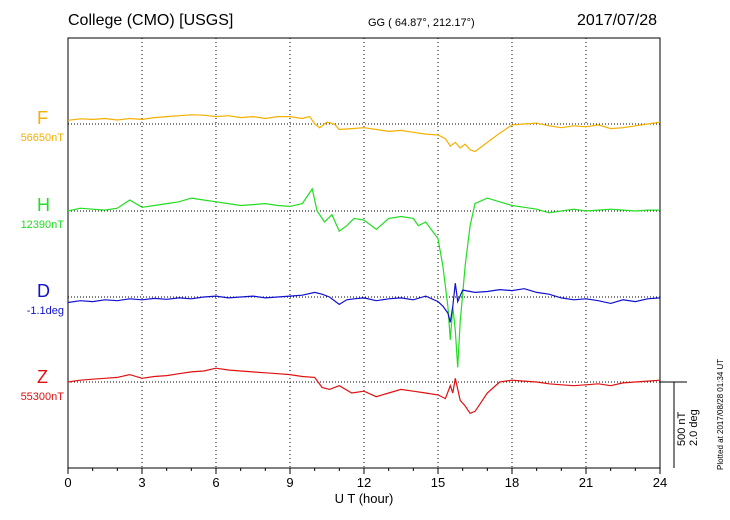 This screenshot has width=730, height=520. I want to click on series-line-z, so click(364, 391).